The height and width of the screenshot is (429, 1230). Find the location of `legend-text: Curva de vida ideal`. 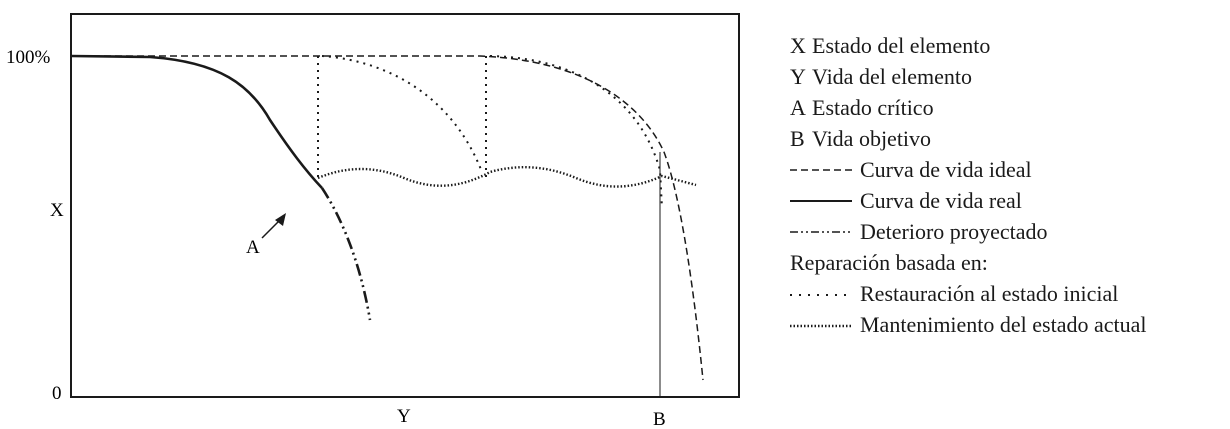

legend-text: Curva de vida ideal is located at coordinates (946, 169).